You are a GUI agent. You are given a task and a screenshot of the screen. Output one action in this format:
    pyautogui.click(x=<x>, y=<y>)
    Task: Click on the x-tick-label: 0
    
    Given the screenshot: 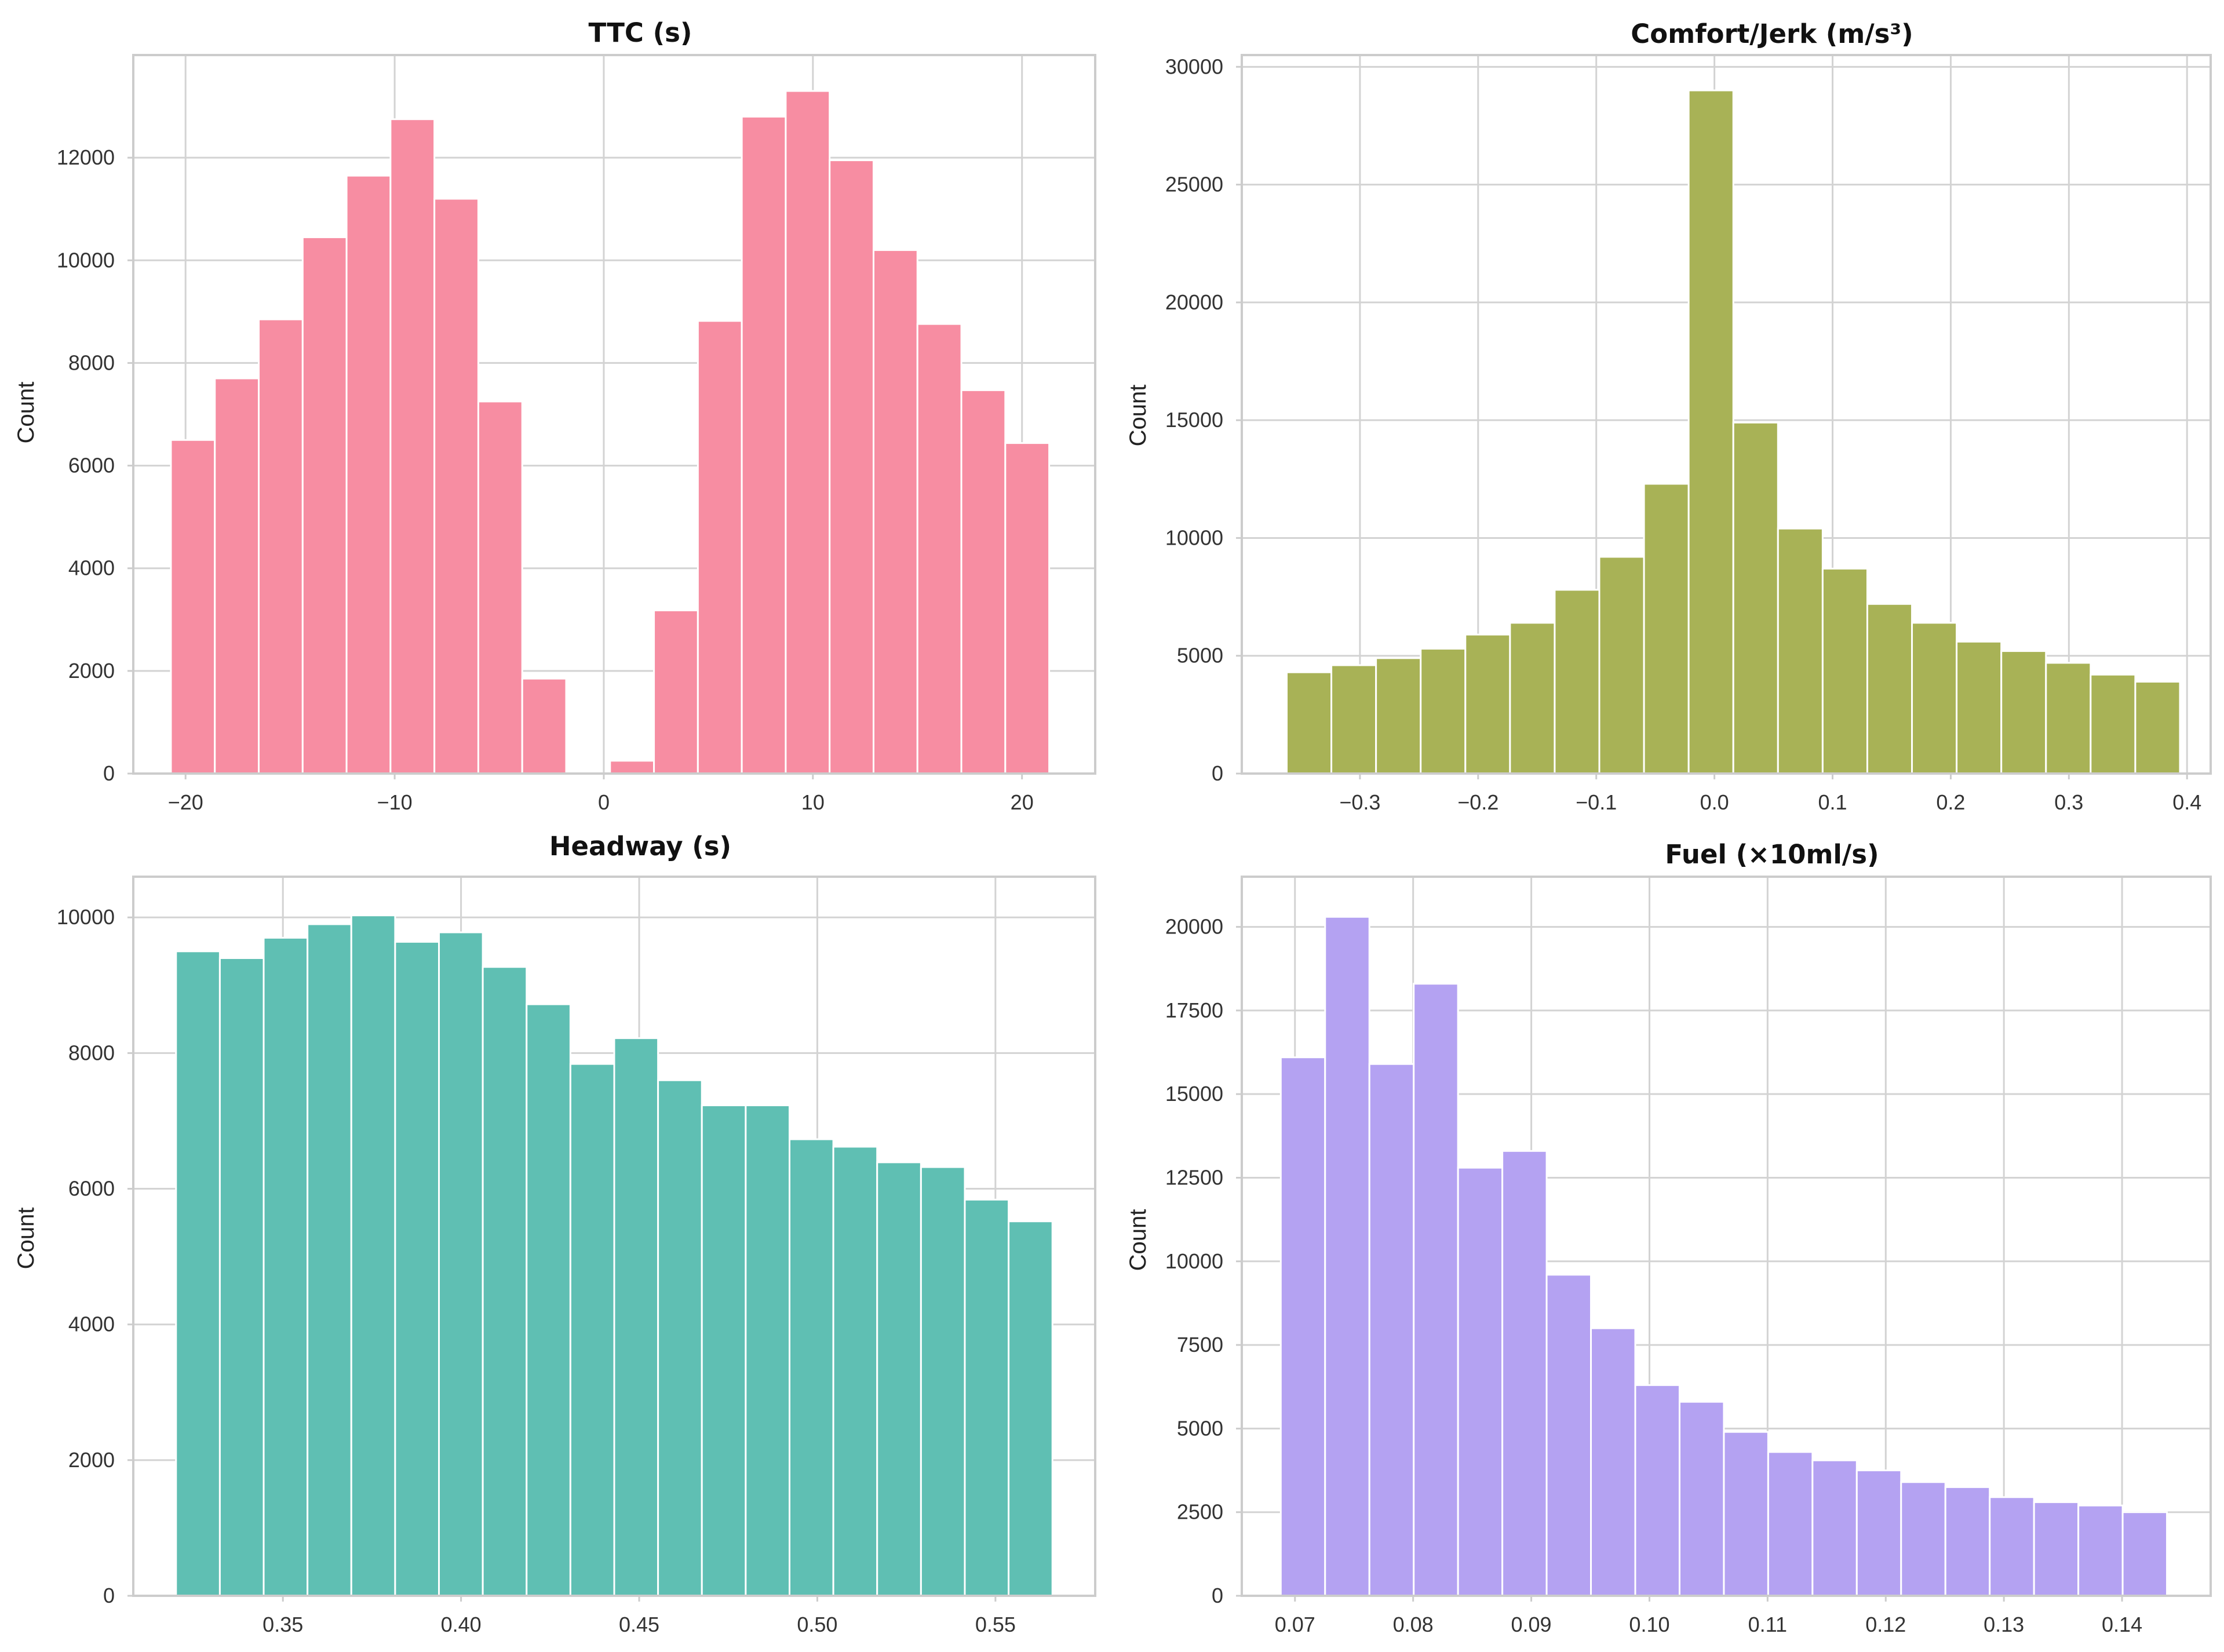 What is the action you would take?
    pyautogui.click(x=604, y=802)
    